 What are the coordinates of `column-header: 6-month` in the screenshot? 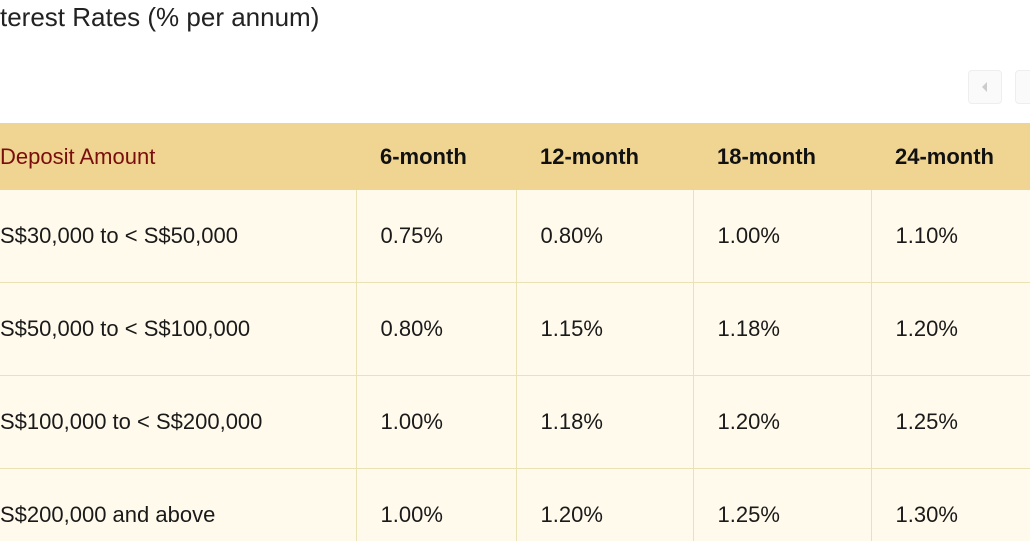 It's located at (436, 156).